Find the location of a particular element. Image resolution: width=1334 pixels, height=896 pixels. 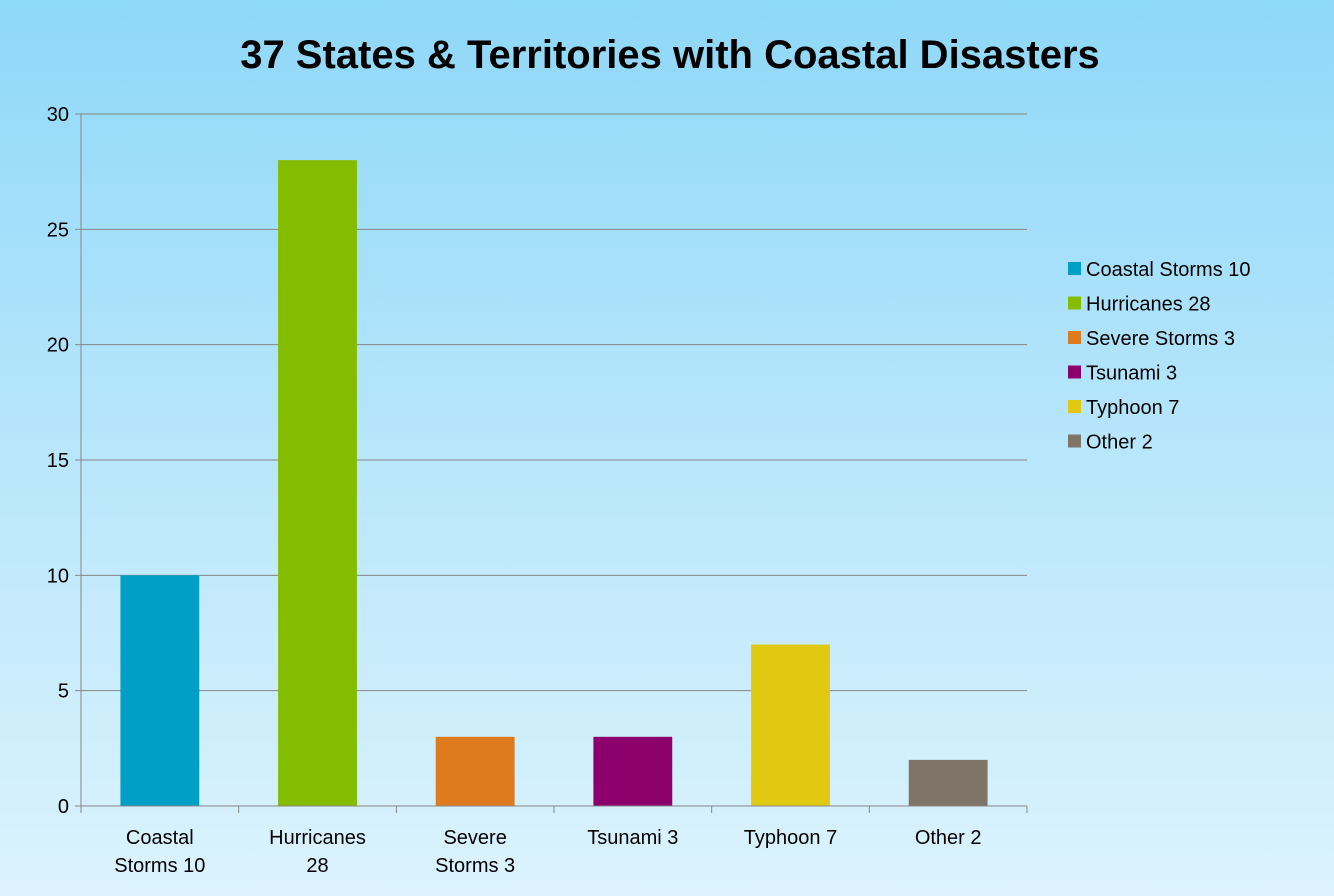

legend-label: Hurricanes 28 is located at coordinates (1148, 305).